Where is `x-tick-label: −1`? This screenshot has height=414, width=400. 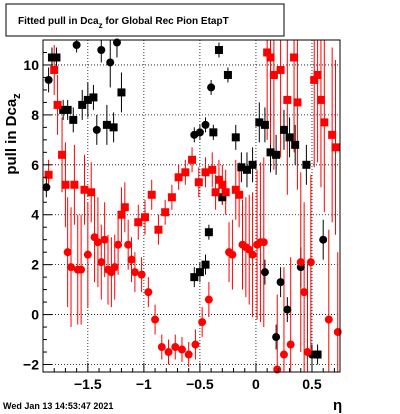 x-tick-label: −1 is located at coordinates (144, 384).